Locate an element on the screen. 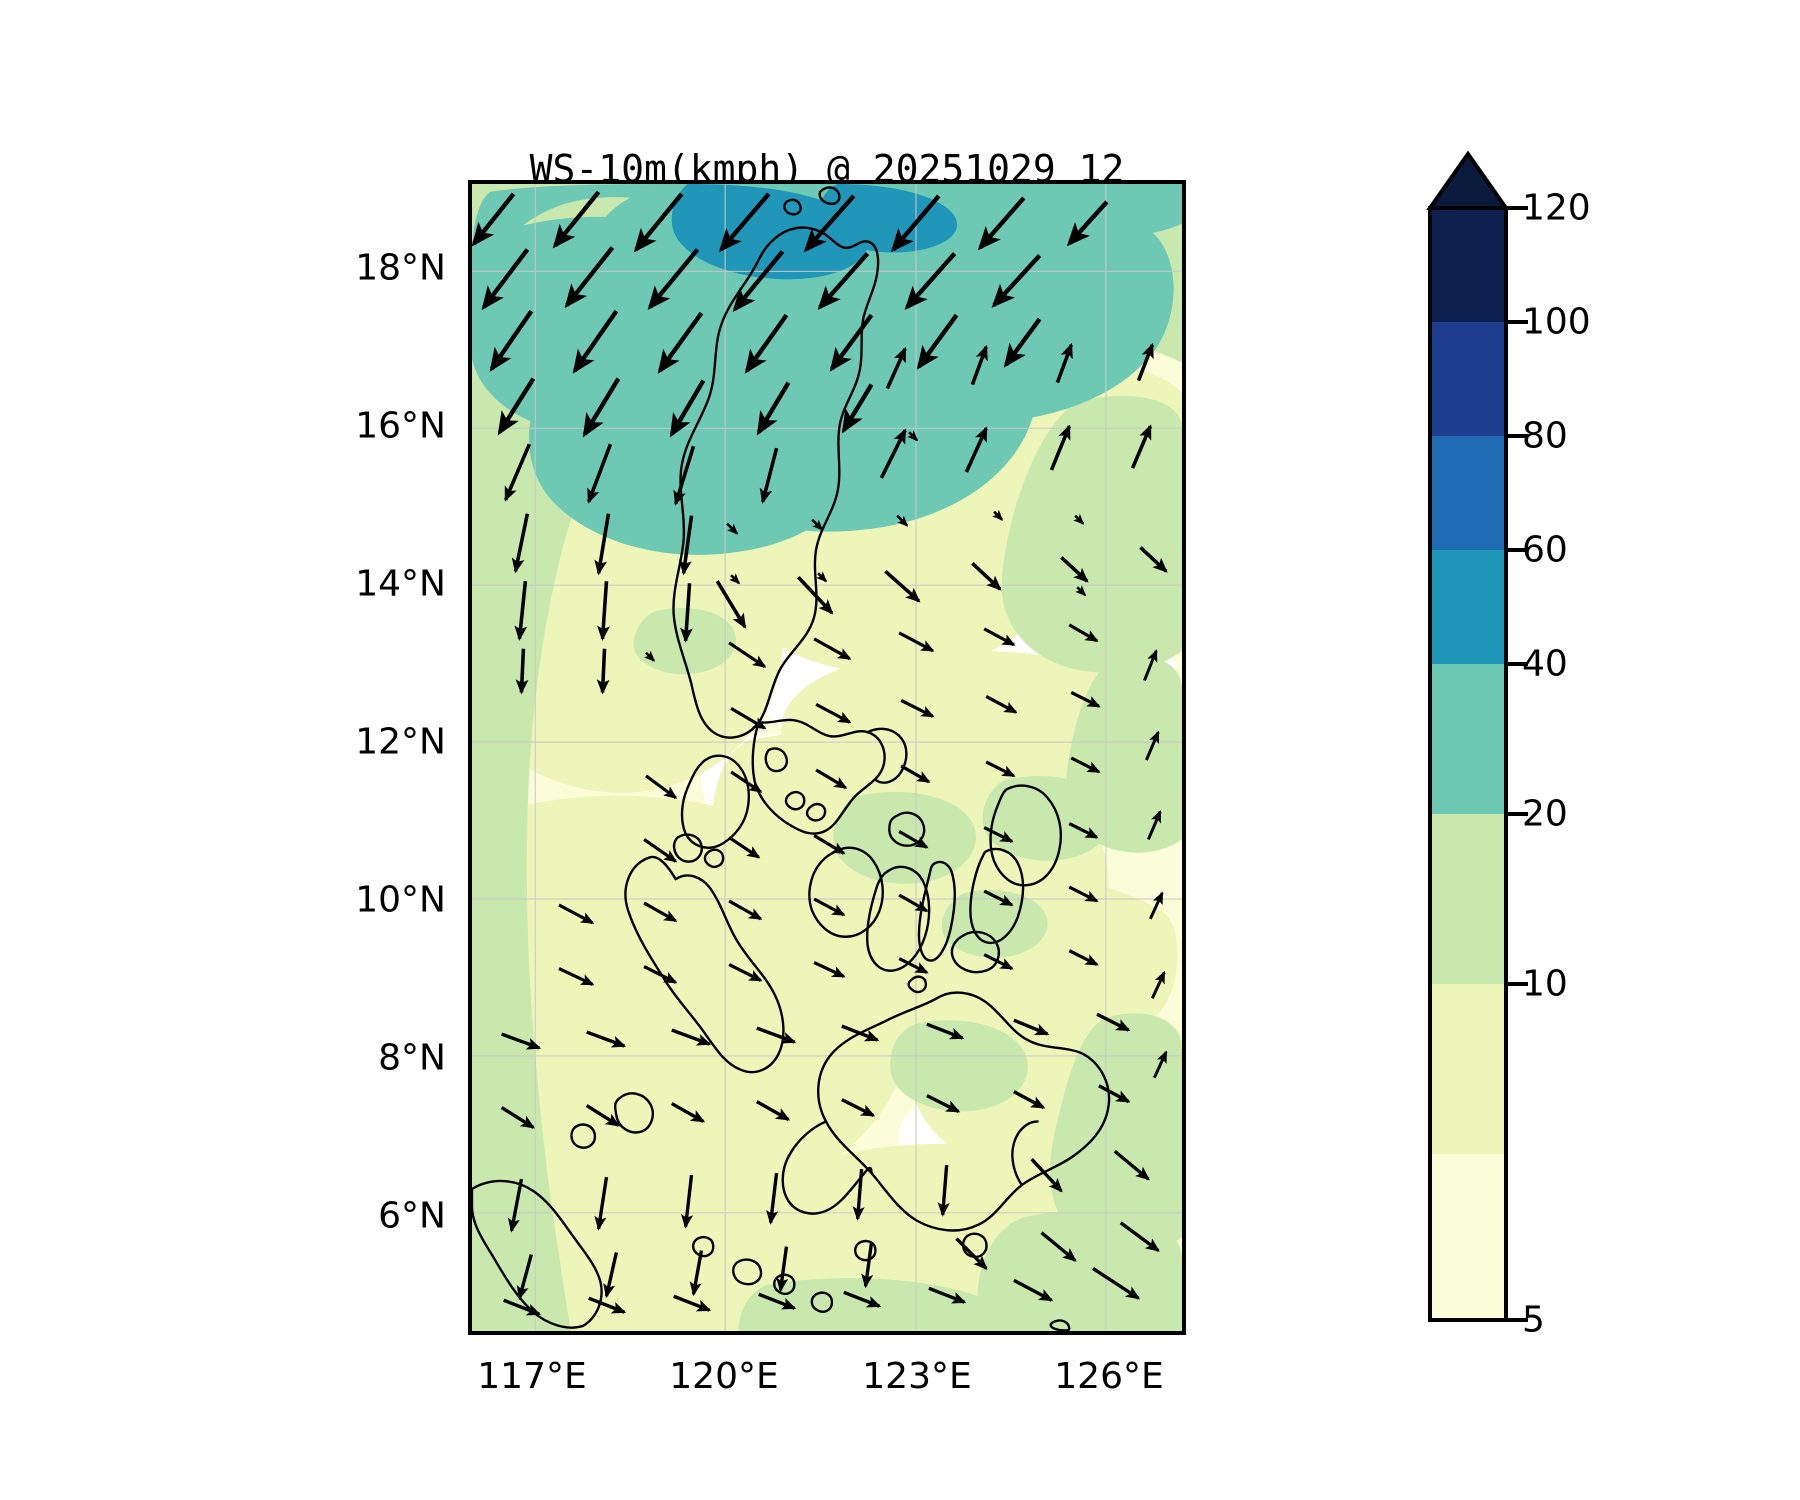 The image size is (1800, 1500). xtick-label-120e: 120°E is located at coordinates (724, 1376).